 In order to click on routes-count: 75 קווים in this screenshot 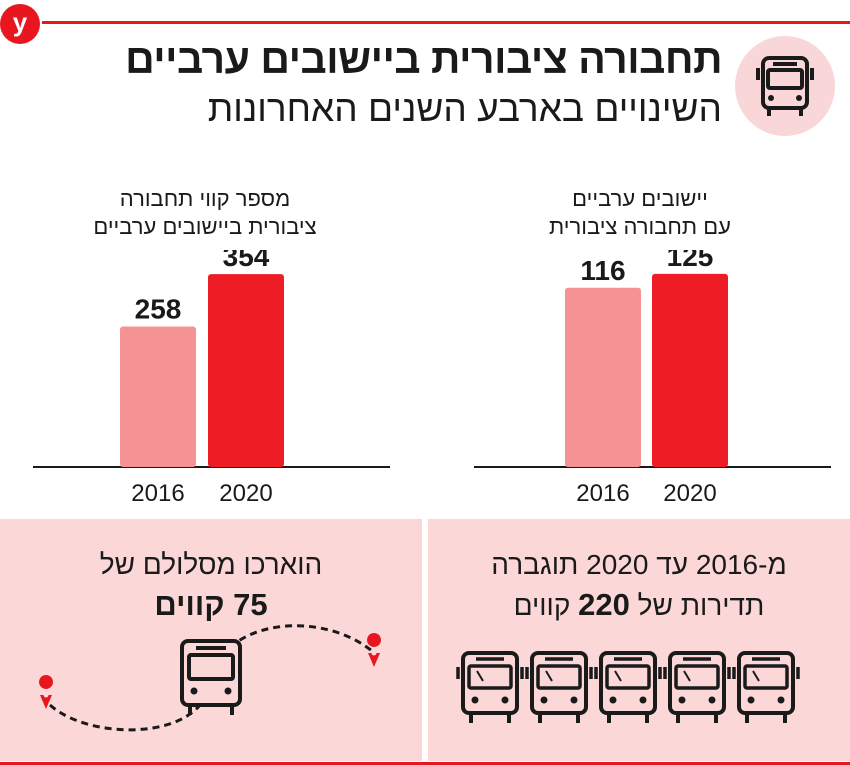, I will do `click(211, 604)`.